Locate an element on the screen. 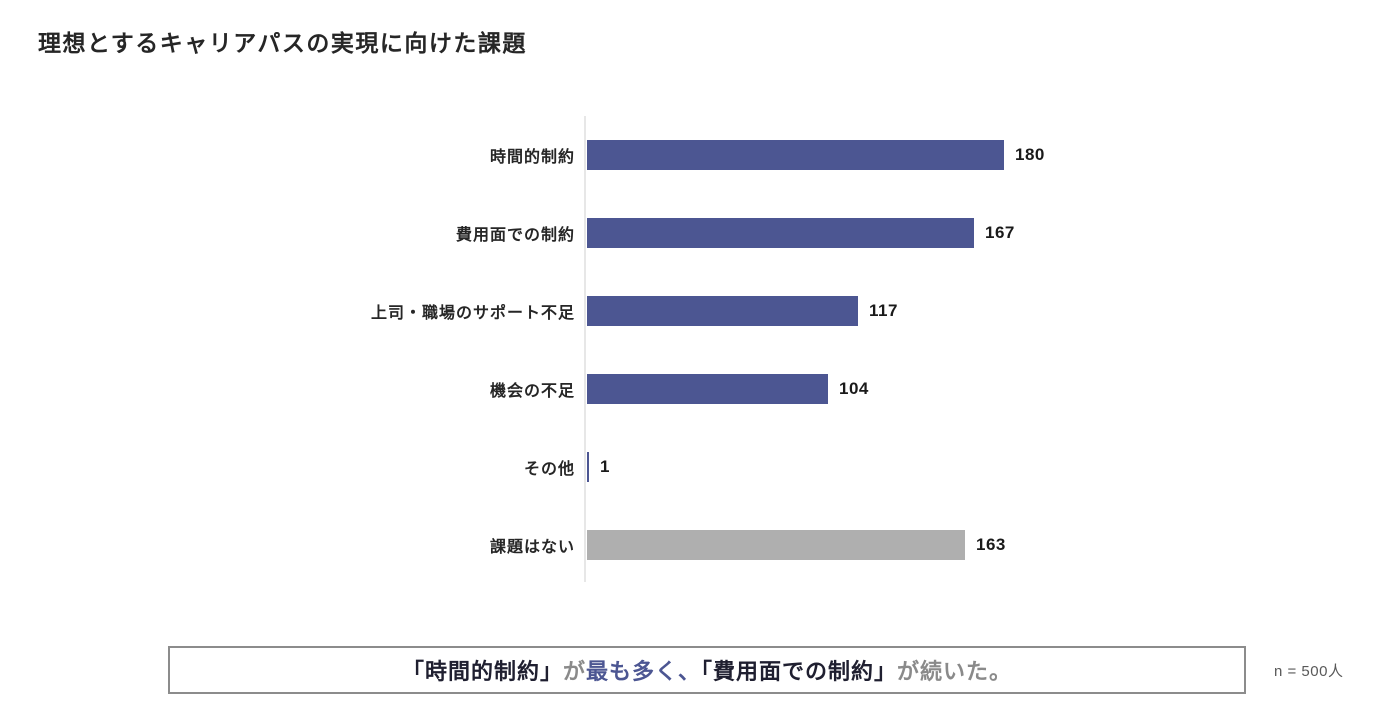 The width and height of the screenshot is (1400, 721). summary-box: 「時間的制約」が最も多く、「費用面での制約」が続いた。 is located at coordinates (707, 670).